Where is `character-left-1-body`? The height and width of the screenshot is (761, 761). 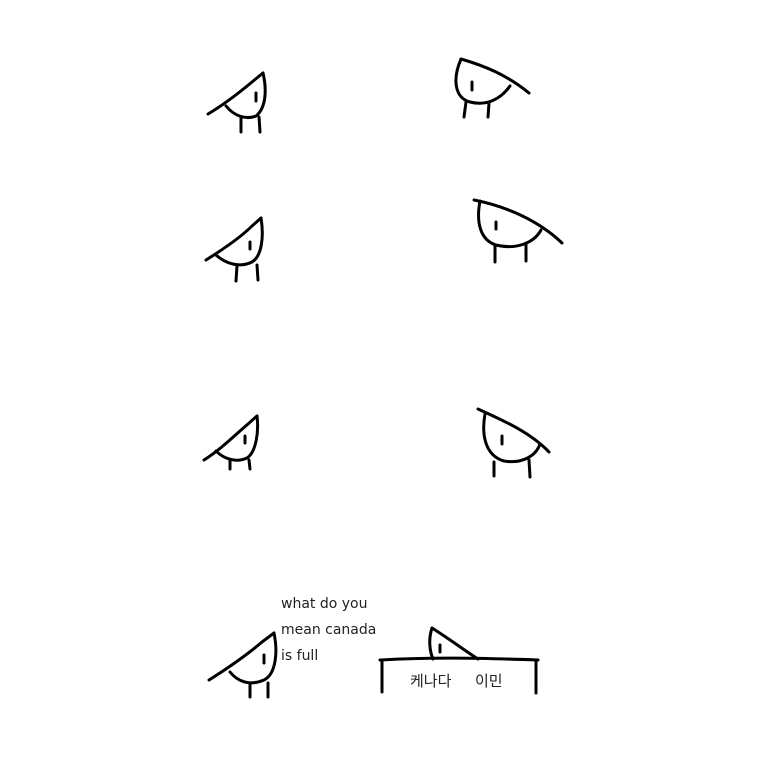 character-left-1-body is located at coordinates (245, 95).